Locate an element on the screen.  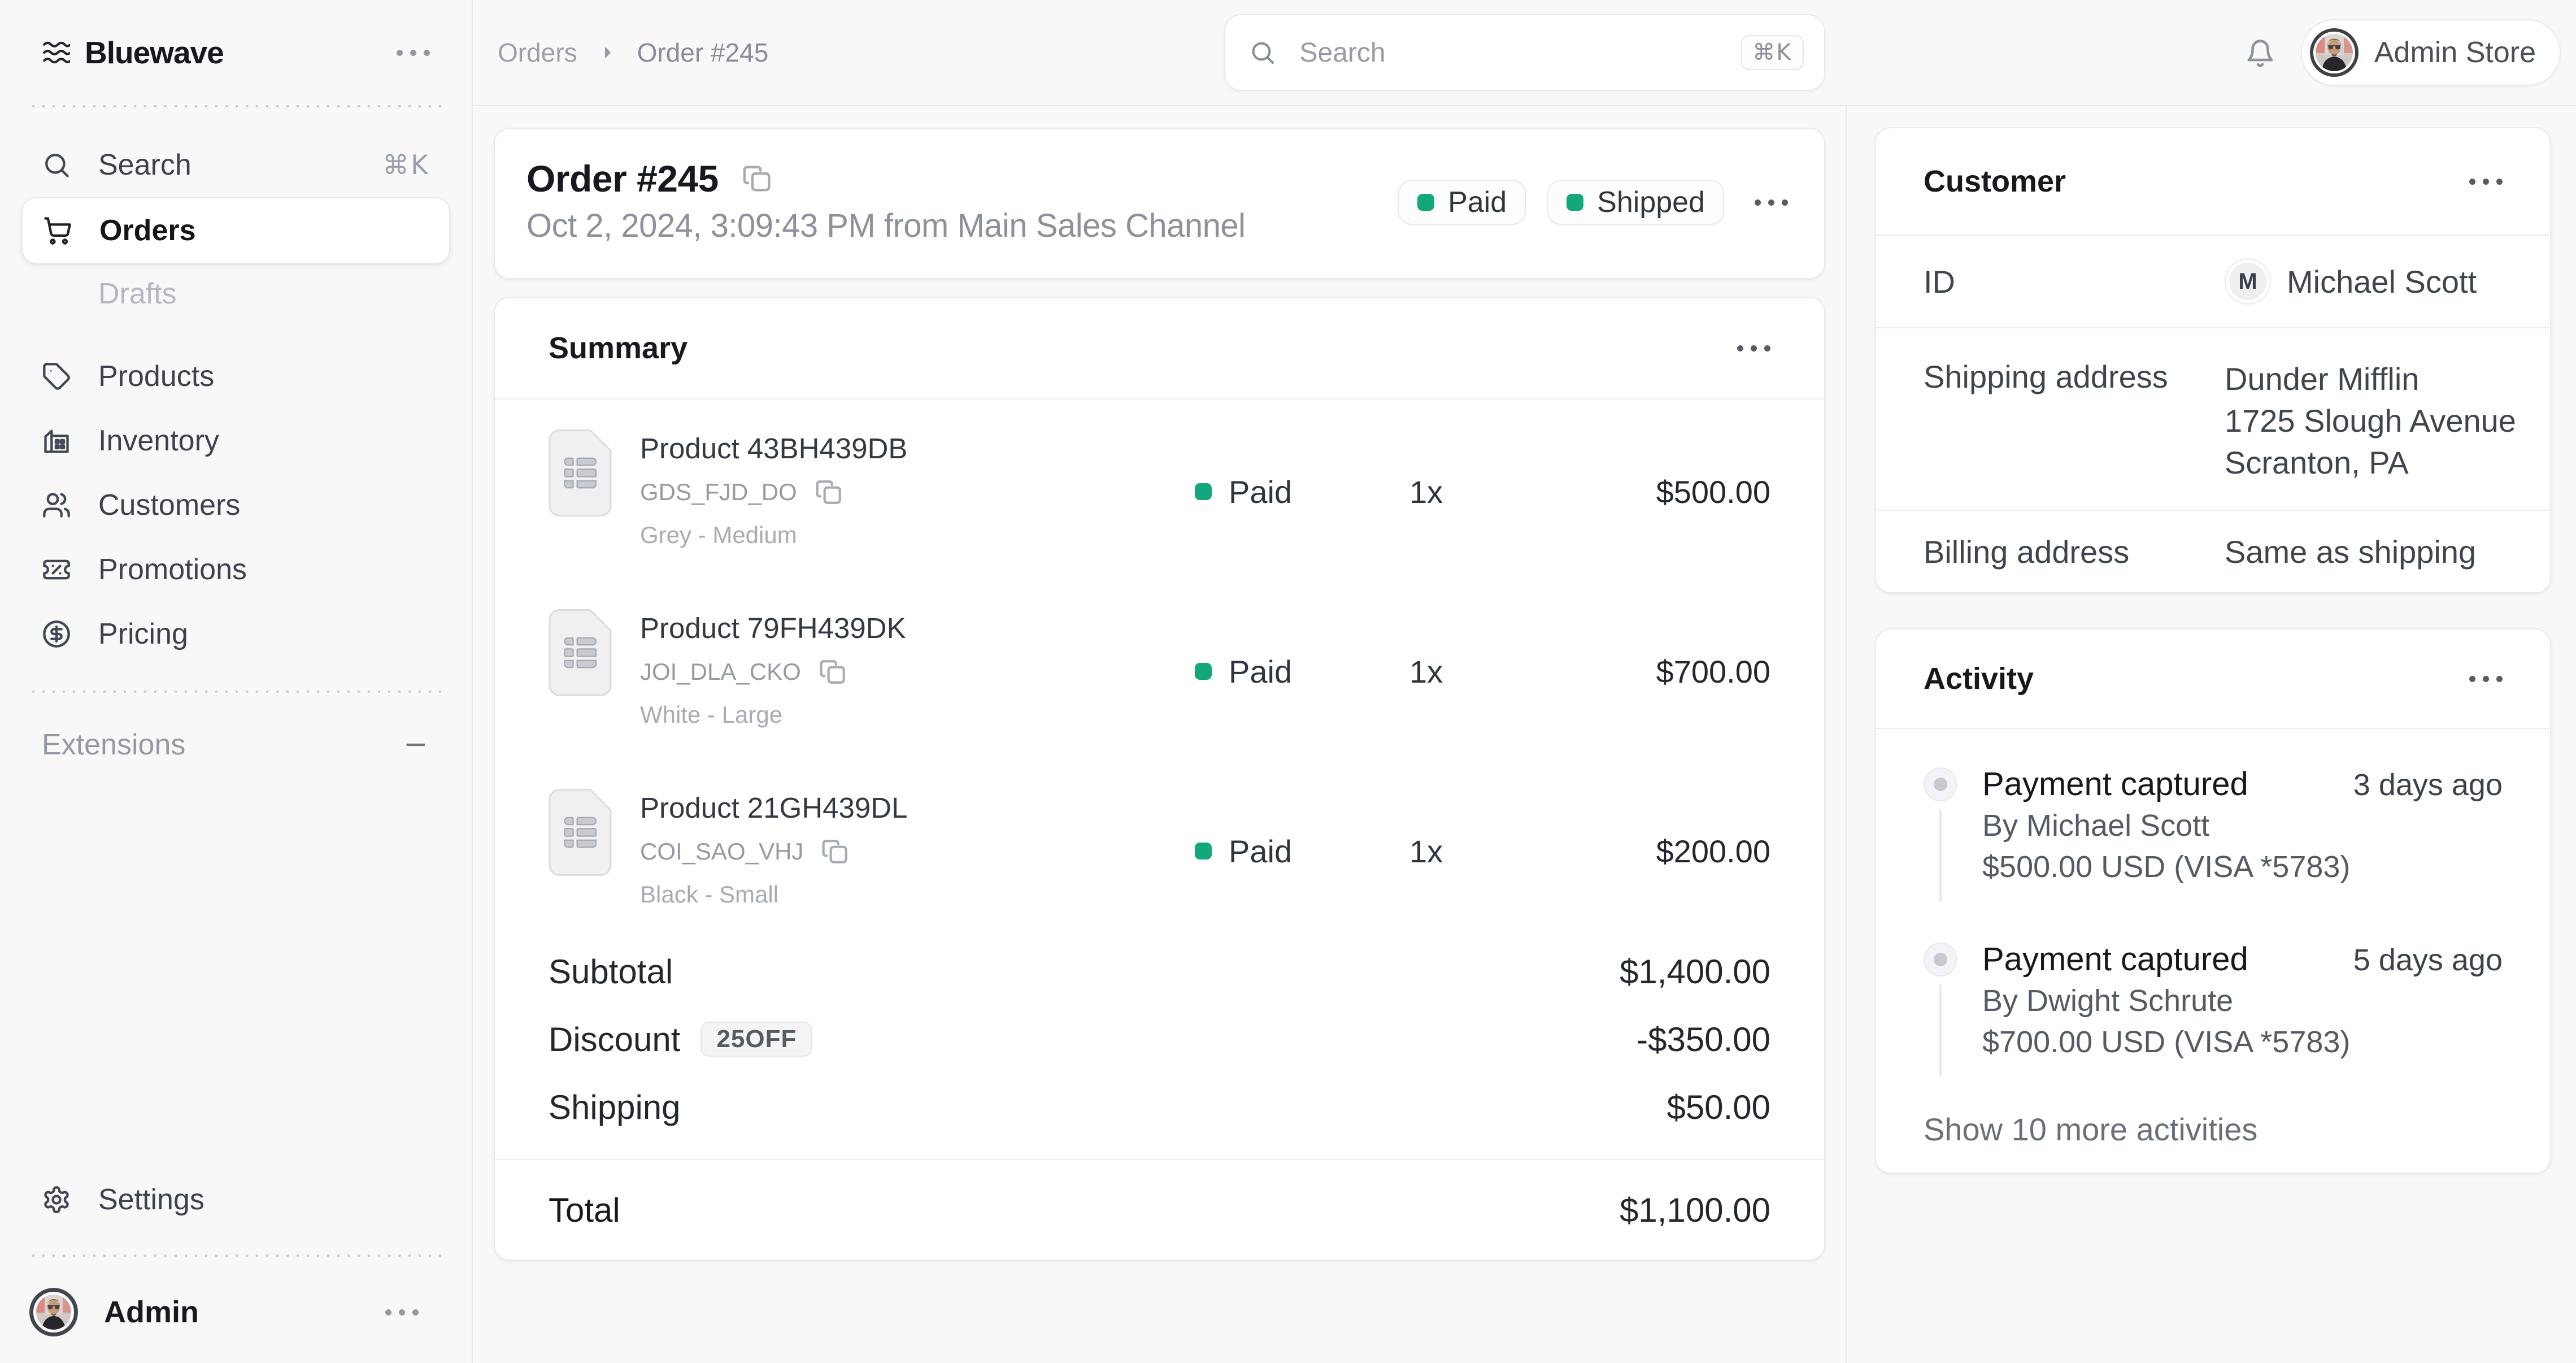
global-search: ⌘K is located at coordinates (1524, 52).